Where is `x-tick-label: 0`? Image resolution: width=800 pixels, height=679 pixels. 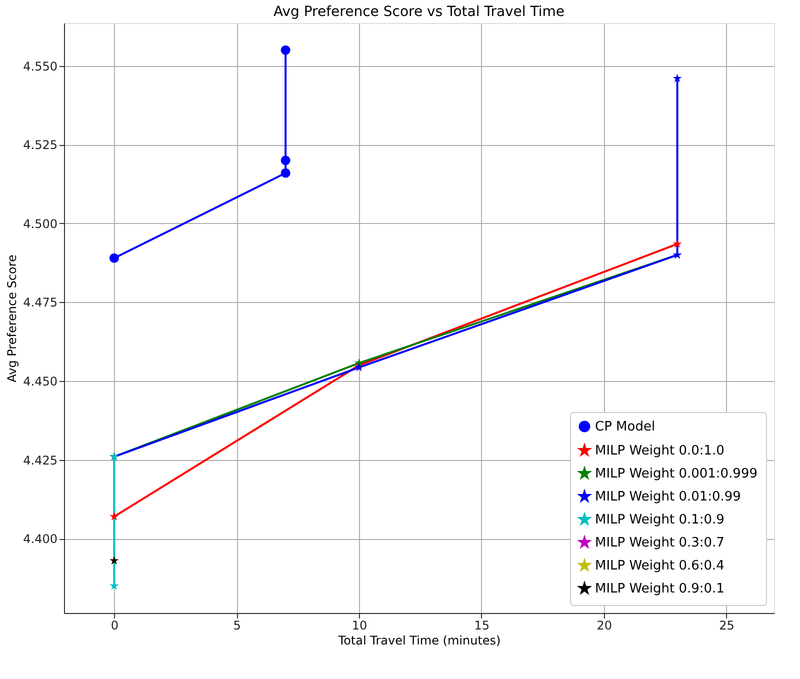 x-tick-label: 0 is located at coordinates (114, 625).